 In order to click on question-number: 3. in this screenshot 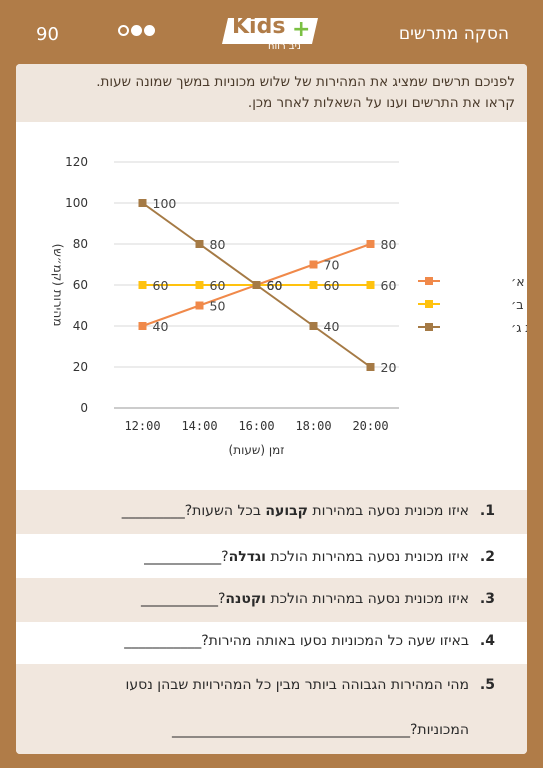, I will do `click(487, 599)`.